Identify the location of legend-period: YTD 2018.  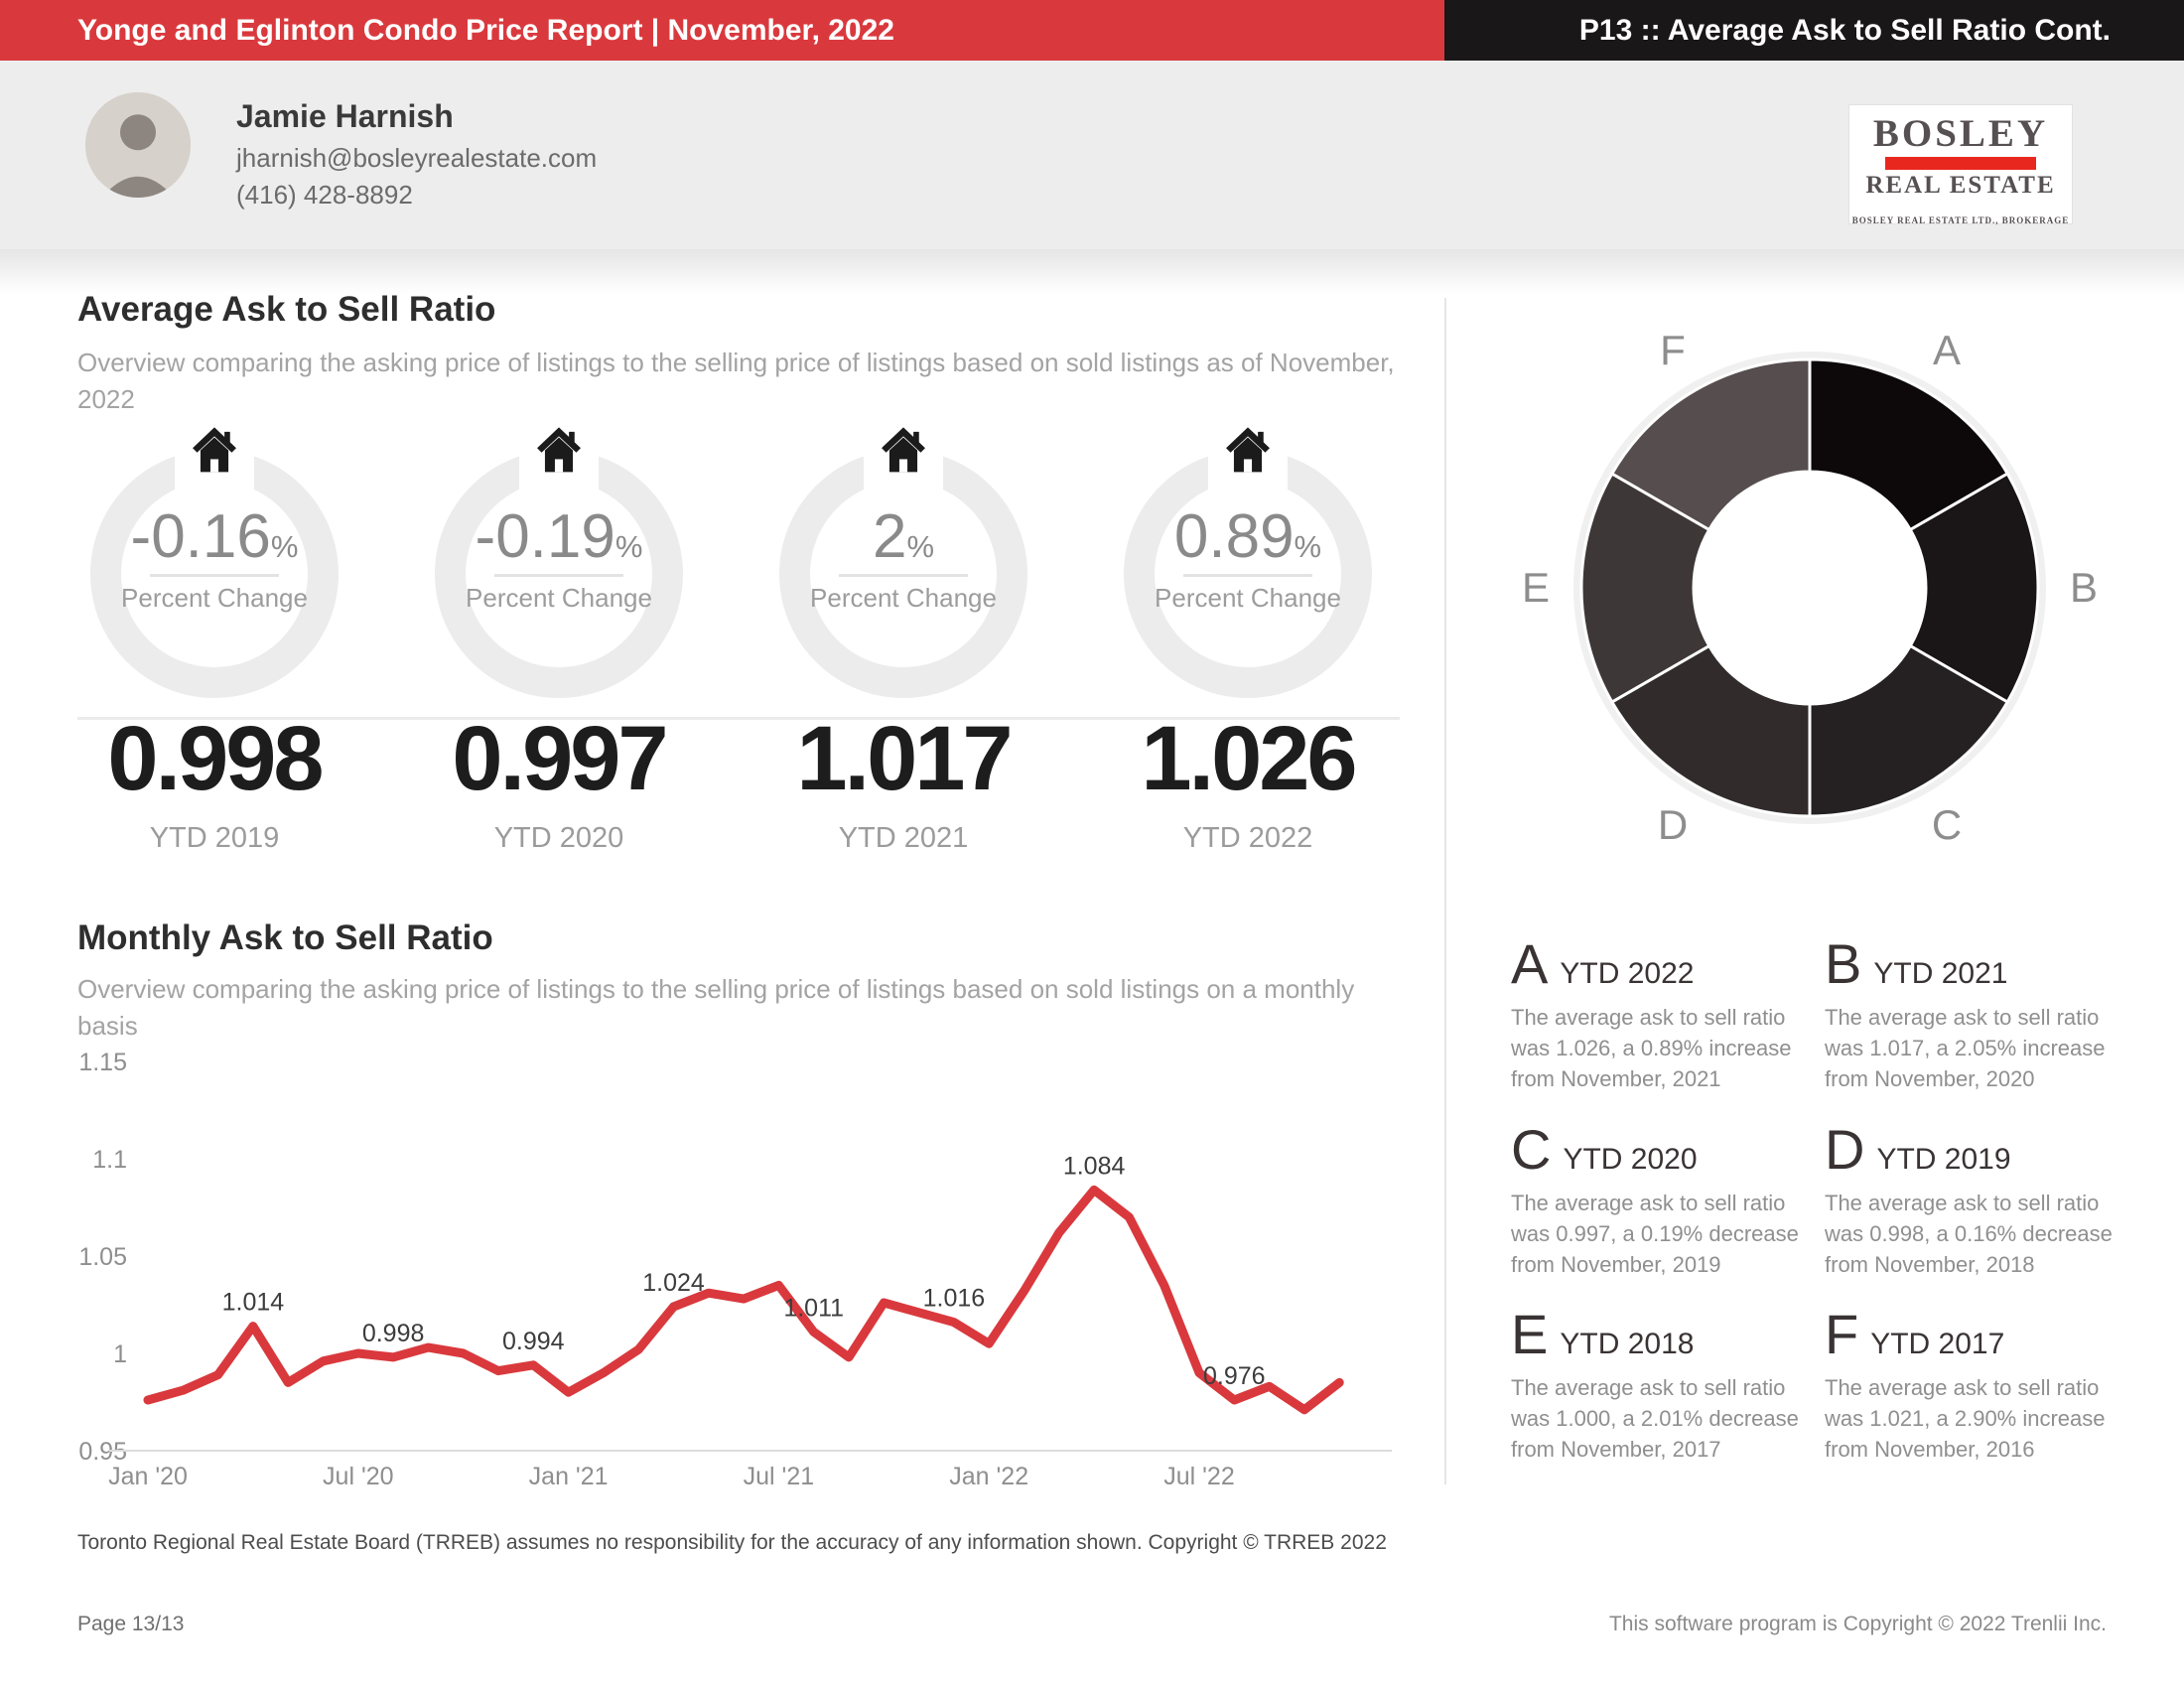
(1627, 1344).